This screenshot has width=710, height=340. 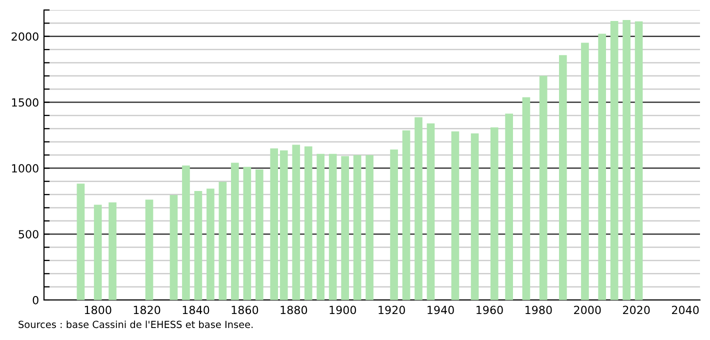 What do you see at coordinates (28, 234) in the screenshot?
I see `y-tick-label: 500` at bounding box center [28, 234].